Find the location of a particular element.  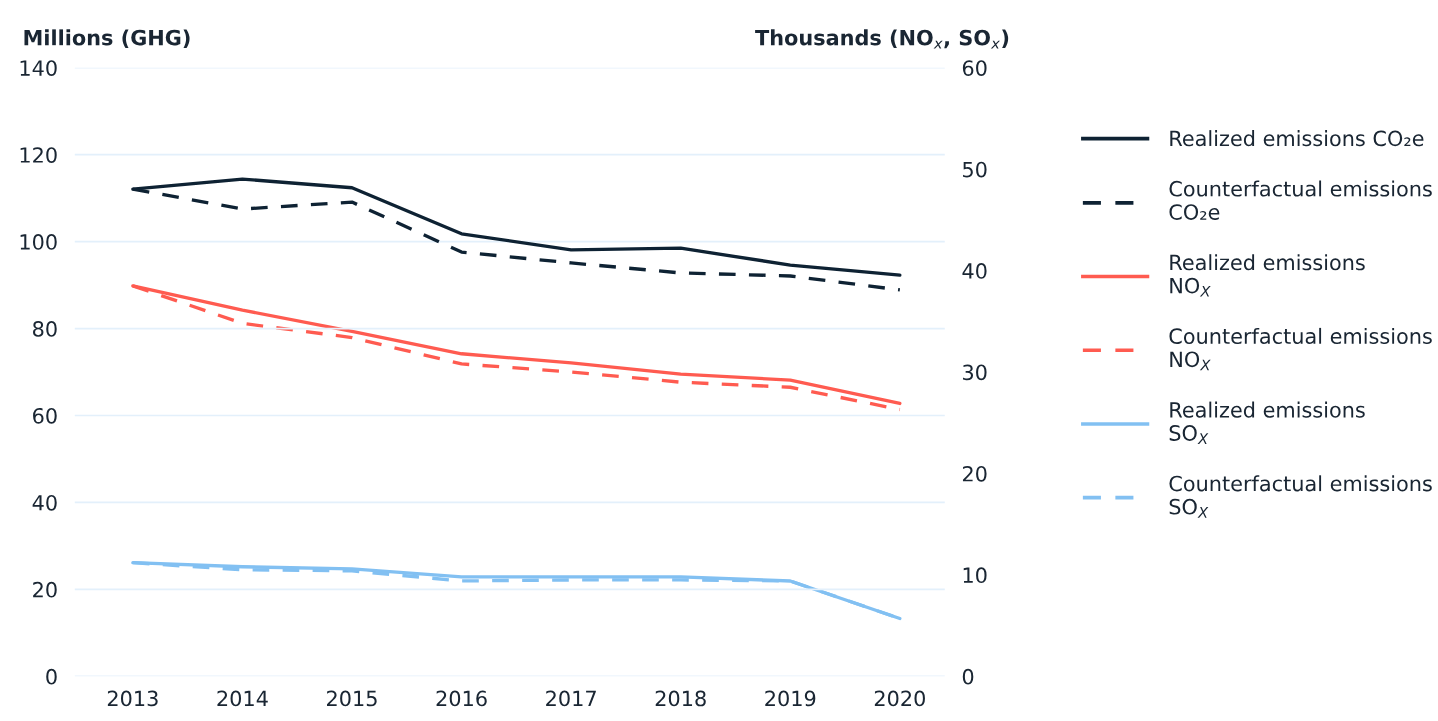

y-tick-label: 100 is located at coordinates (38, 242).